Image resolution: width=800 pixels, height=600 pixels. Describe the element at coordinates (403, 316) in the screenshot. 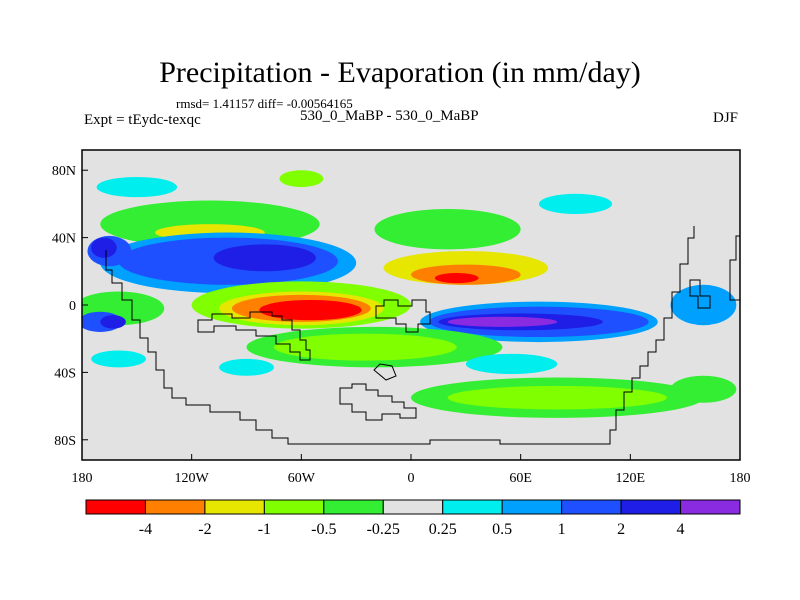

I see `continent-west-africa` at that location.